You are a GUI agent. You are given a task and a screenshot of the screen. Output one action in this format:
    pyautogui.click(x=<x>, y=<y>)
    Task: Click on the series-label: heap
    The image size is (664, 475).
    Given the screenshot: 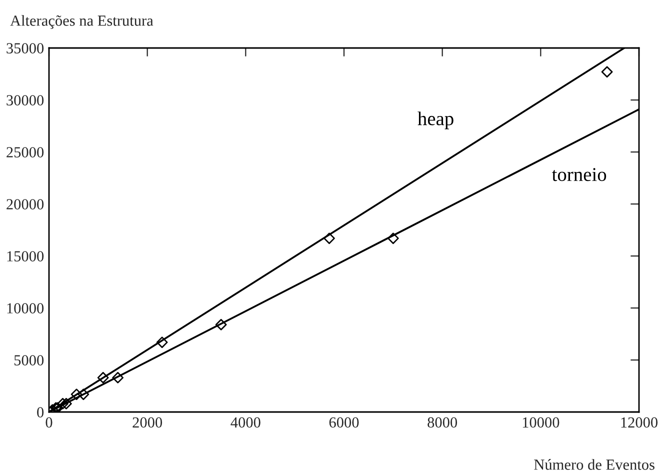 What is the action you would take?
    pyautogui.click(x=436, y=121)
    